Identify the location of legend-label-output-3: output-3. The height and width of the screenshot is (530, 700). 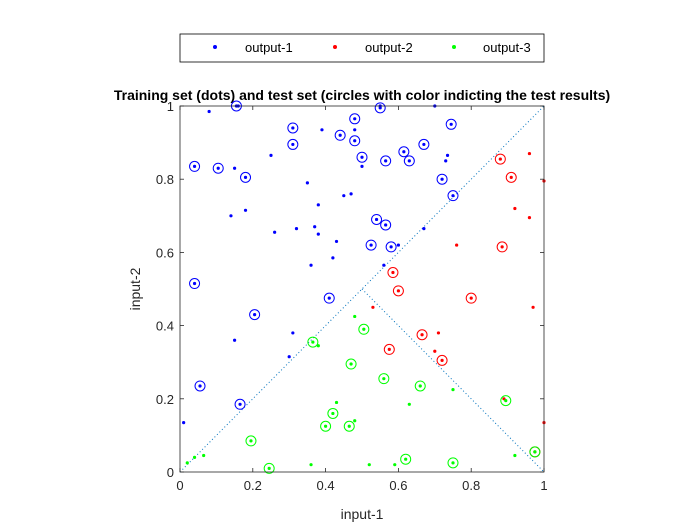
(507, 47).